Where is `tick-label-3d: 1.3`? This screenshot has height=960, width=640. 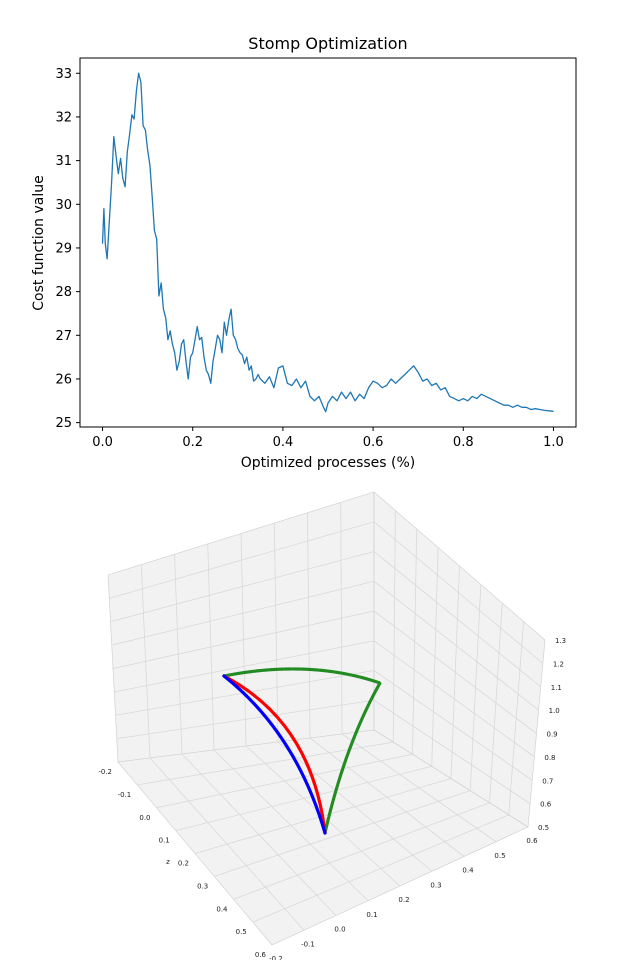 tick-label-3d: 1.3 is located at coordinates (560, 641).